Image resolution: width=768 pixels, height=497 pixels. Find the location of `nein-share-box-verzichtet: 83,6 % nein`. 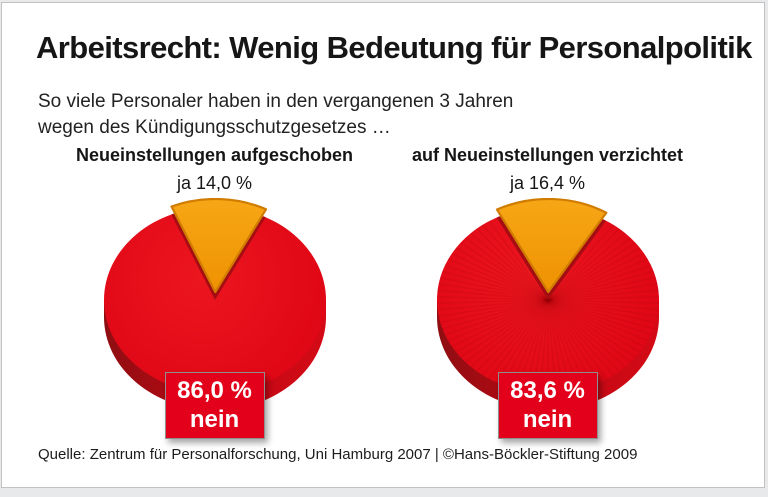

nein-share-box-verzichtet: 83,6 % nein is located at coordinates (547, 405).